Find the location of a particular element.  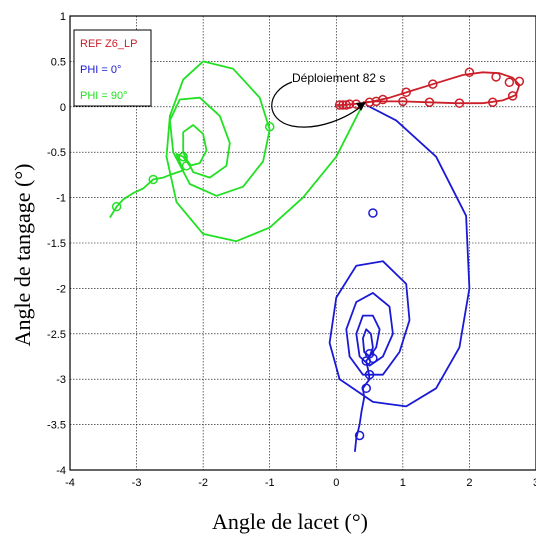

y-tick-label: 0.5 is located at coordinates (58, 62).